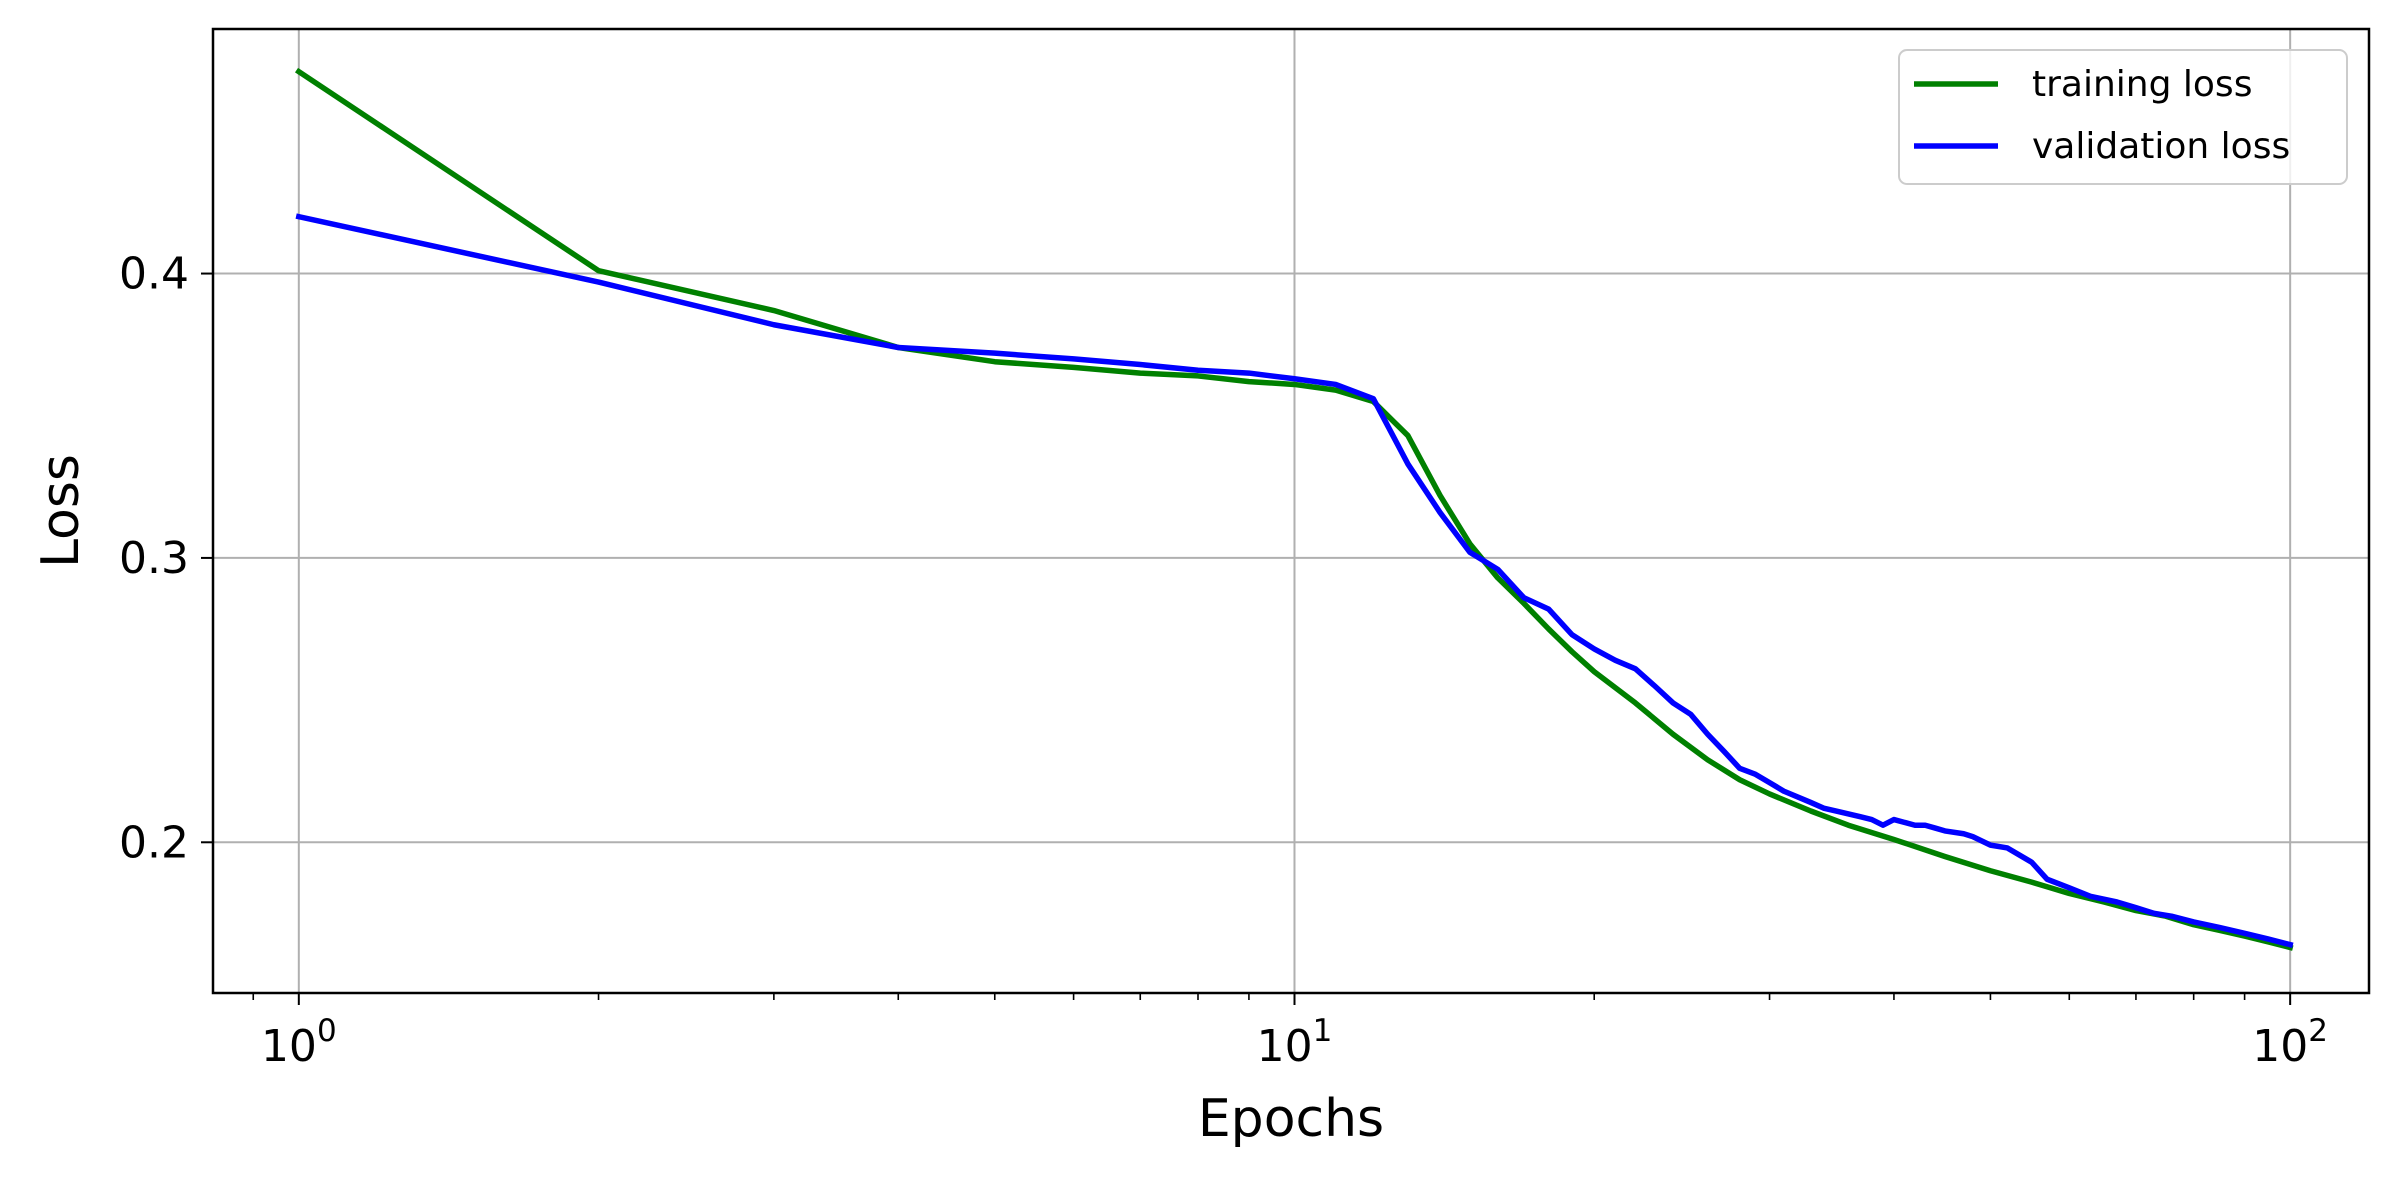 This screenshot has width=2398, height=1178. I want to click on legend: training loss validation loss, so click(2123, 117).